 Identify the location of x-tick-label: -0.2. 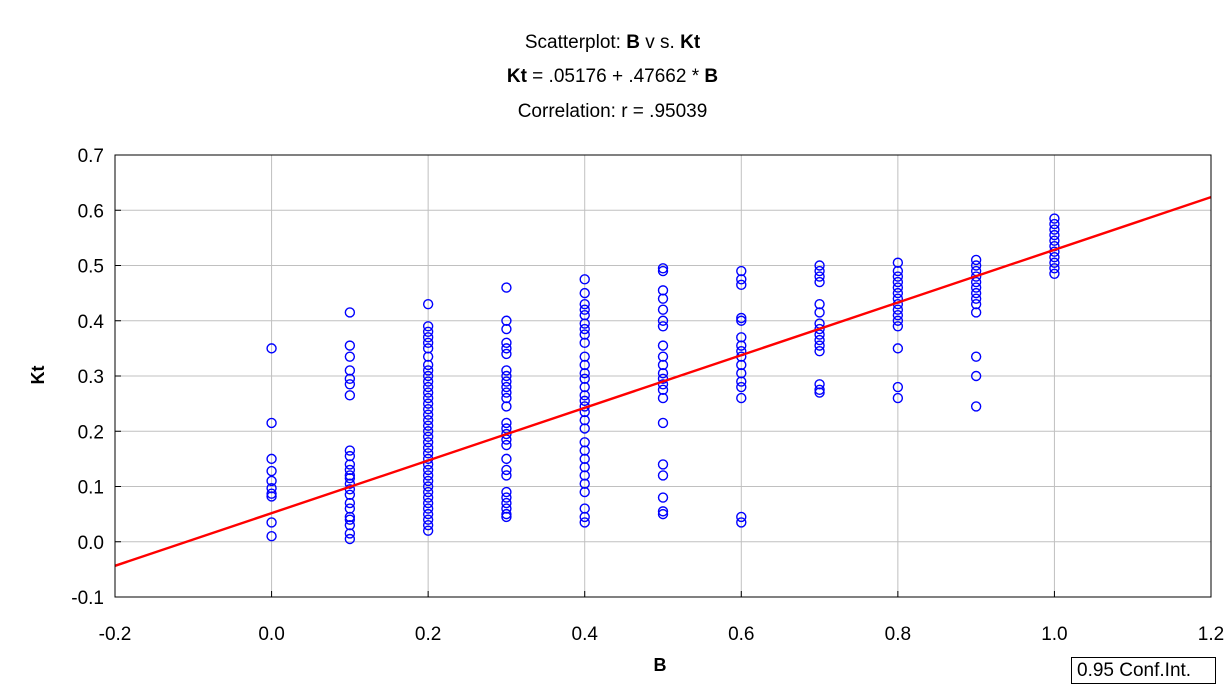
(115, 634).